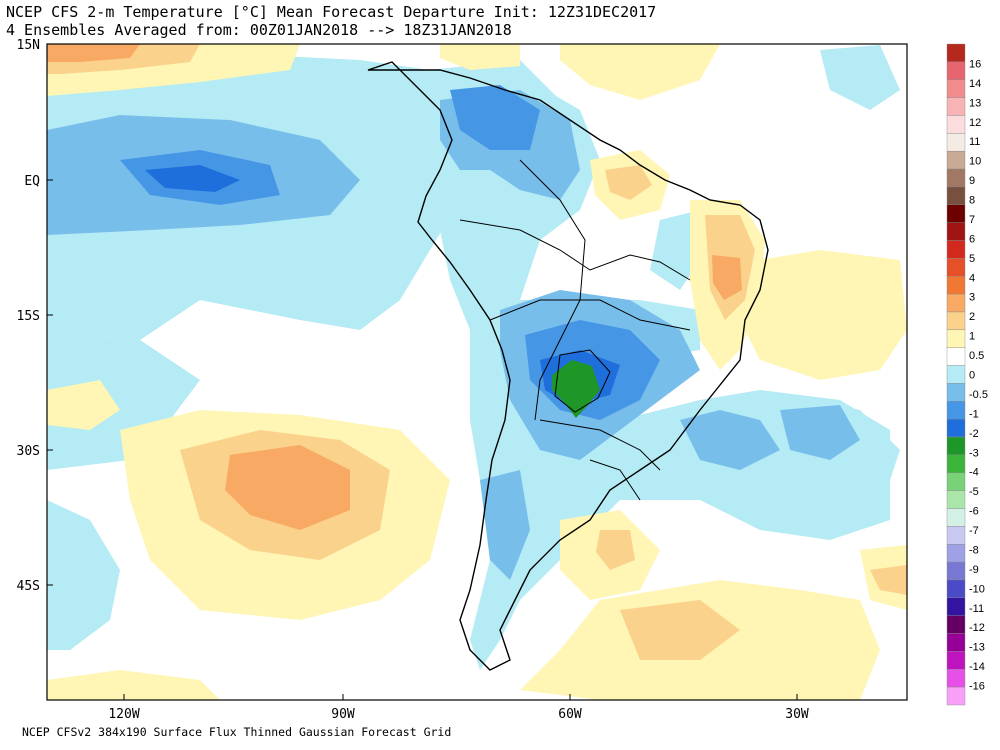  Describe the element at coordinates (28, 316) in the screenshot. I see `lat-label-15s: 15S` at that location.